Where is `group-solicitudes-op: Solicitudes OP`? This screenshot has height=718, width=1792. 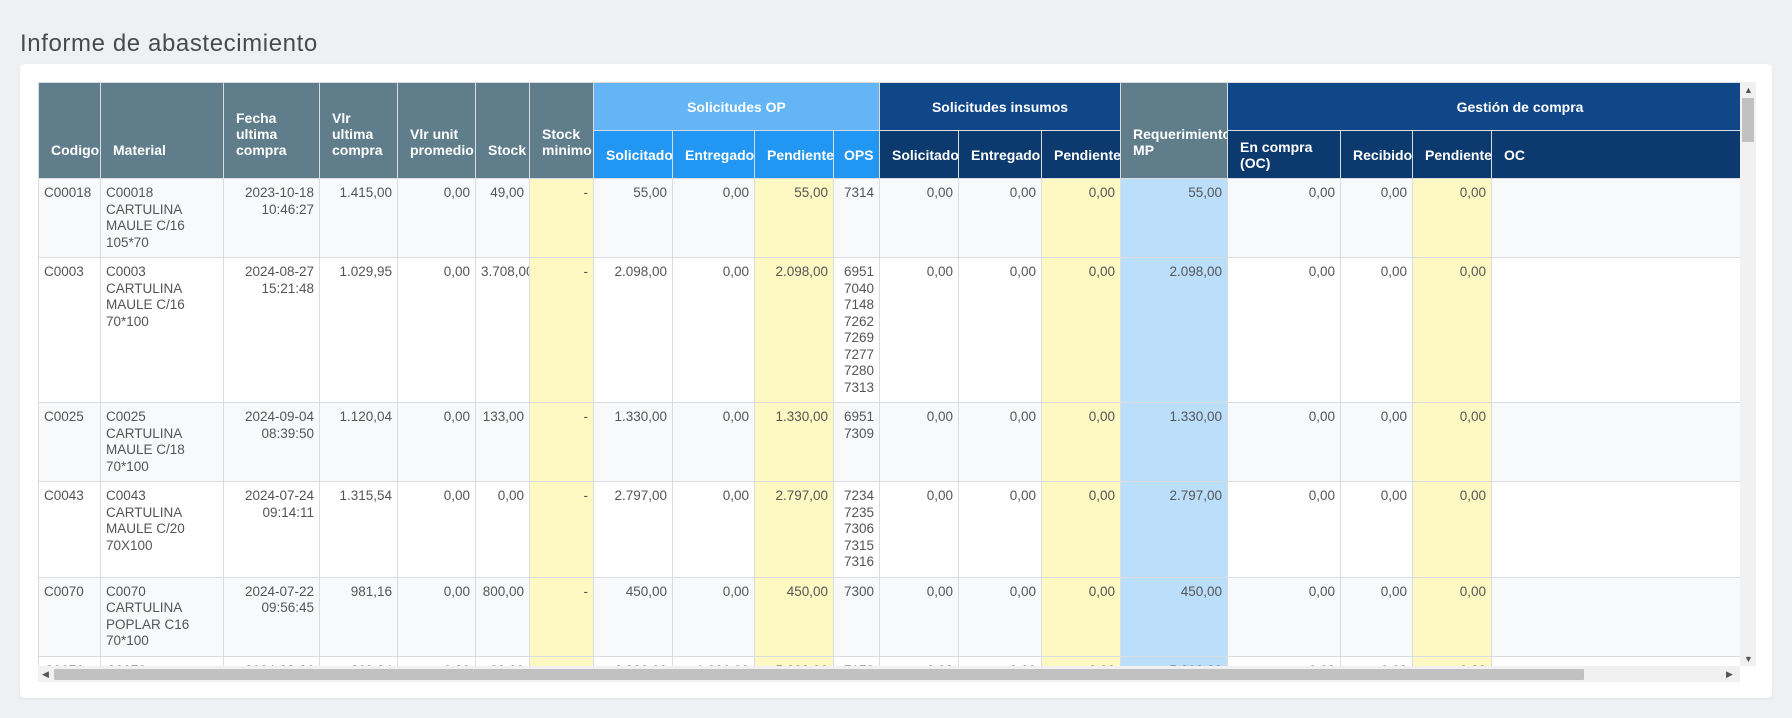
group-solicitudes-op: Solicitudes OP is located at coordinates (736, 106).